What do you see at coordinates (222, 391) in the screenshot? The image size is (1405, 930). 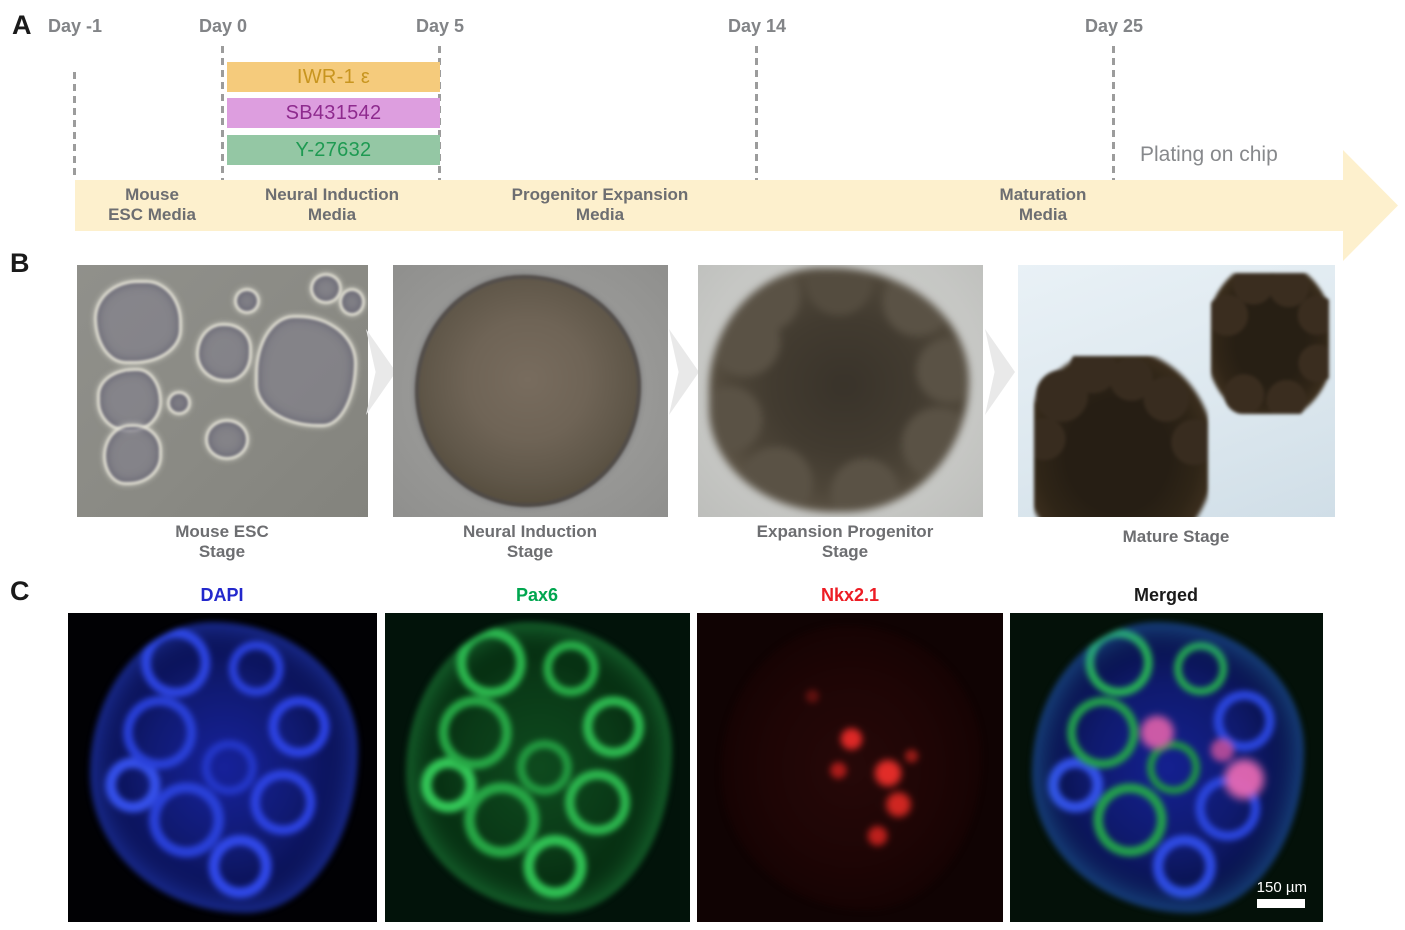 I see `micrograph-mouse-esc` at bounding box center [222, 391].